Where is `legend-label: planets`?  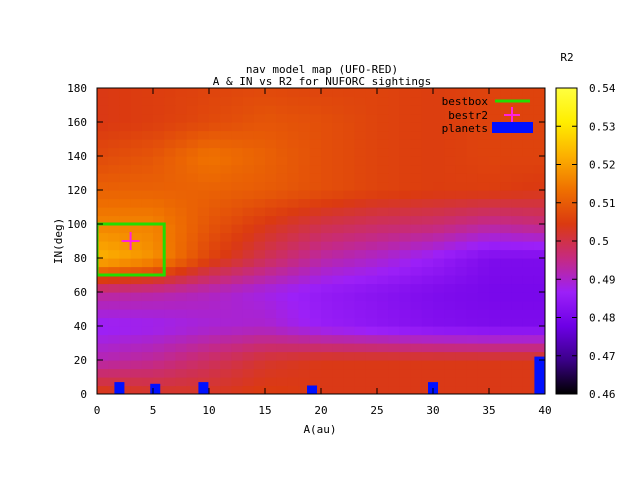 legend-label: planets is located at coordinates (465, 128).